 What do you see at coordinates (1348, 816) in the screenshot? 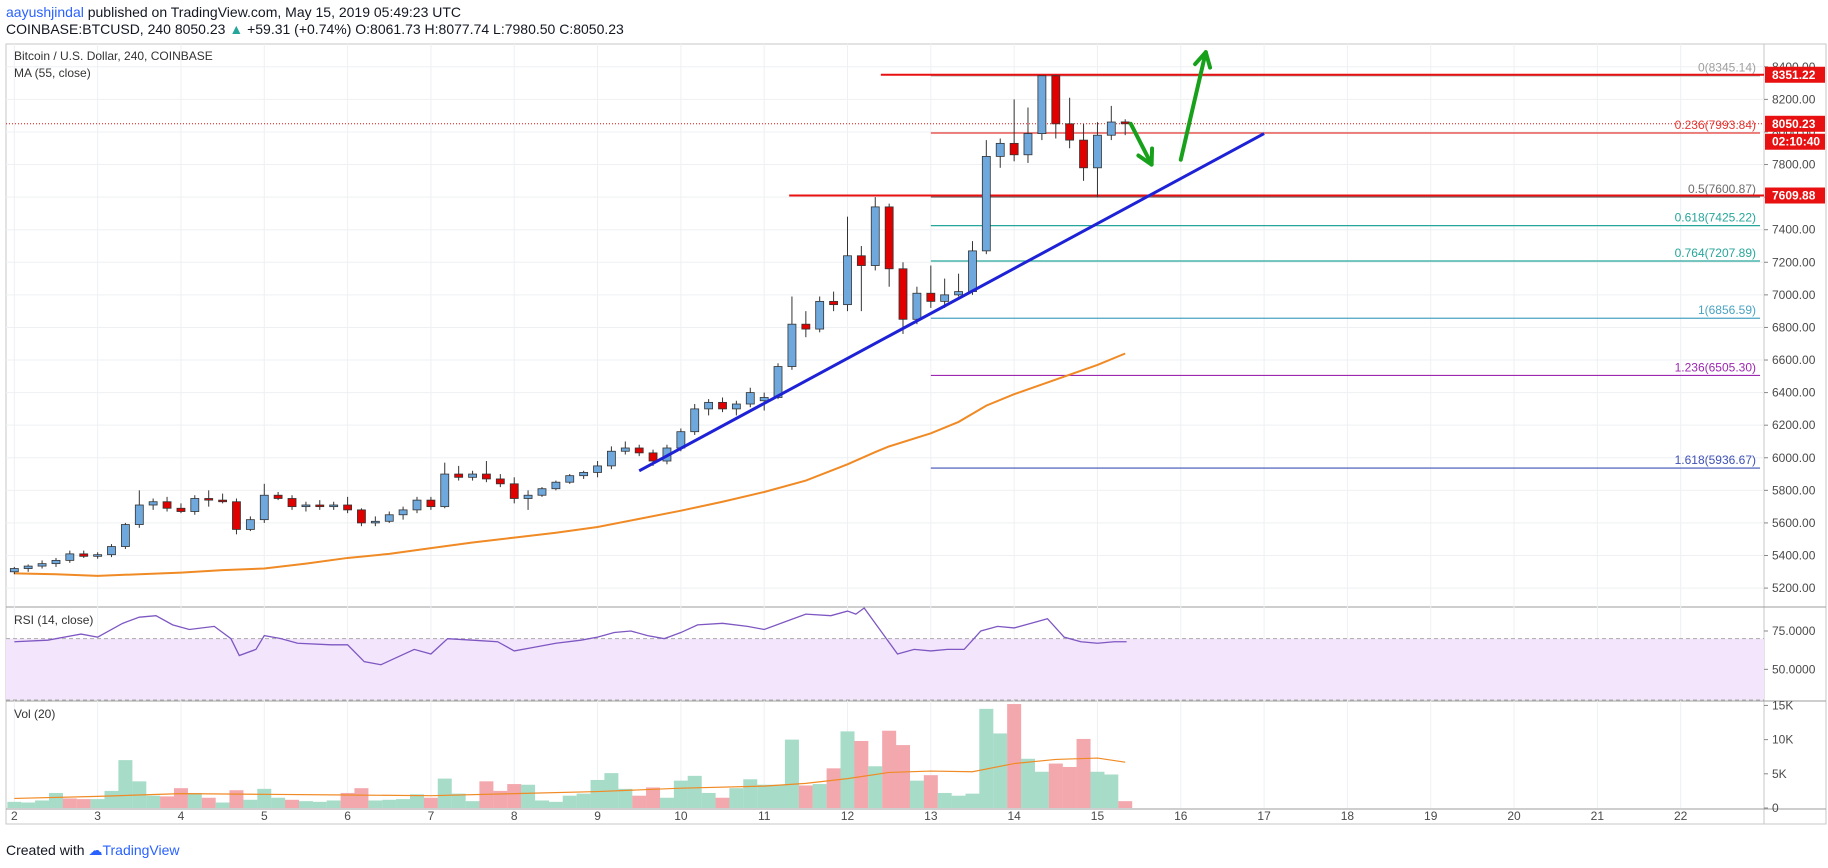
I see `x-tick-label: 18` at bounding box center [1348, 816].